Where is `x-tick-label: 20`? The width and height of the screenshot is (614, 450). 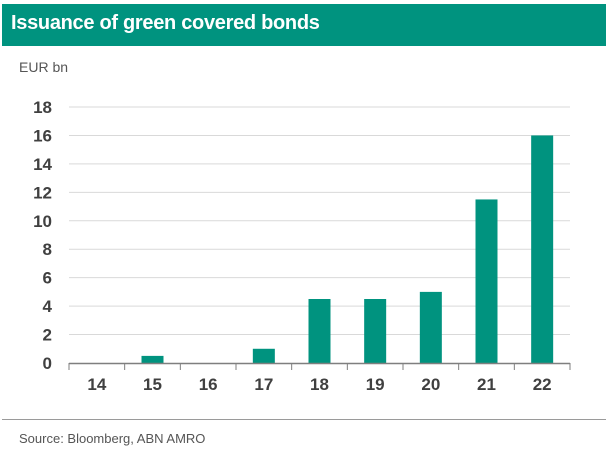 x-tick-label: 20 is located at coordinates (430, 384).